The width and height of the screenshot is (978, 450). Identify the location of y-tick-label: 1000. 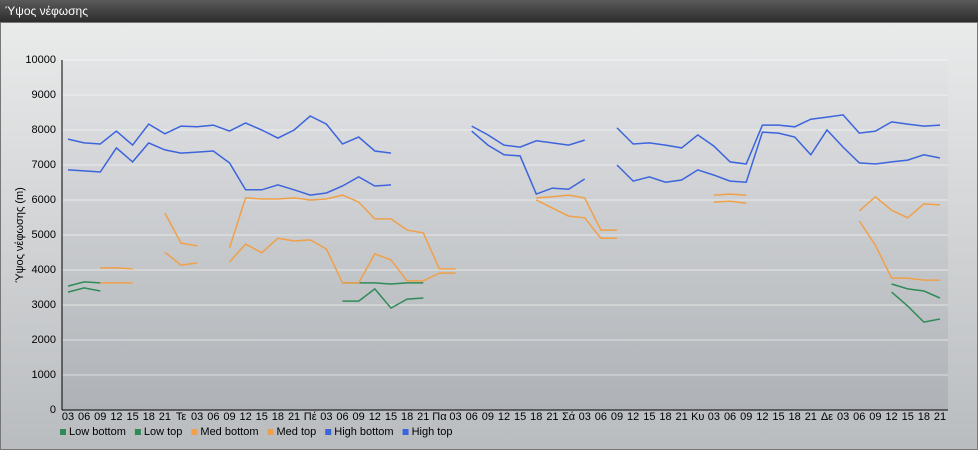
(44, 375).